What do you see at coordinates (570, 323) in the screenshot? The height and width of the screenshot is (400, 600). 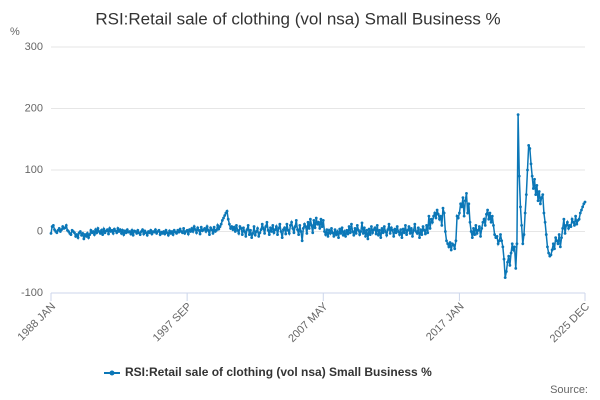 I see `x-tick-label: 2025 DEC` at bounding box center [570, 323].